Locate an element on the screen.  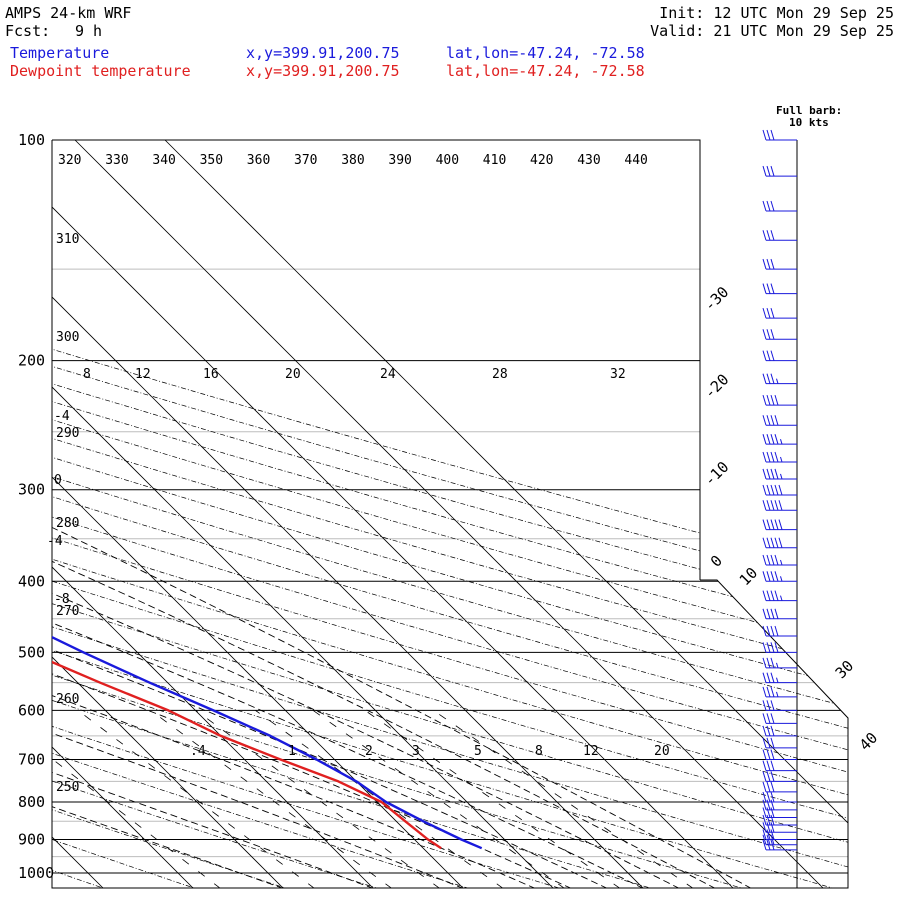
pressure-tick-label: 600 is located at coordinates (31, 710).